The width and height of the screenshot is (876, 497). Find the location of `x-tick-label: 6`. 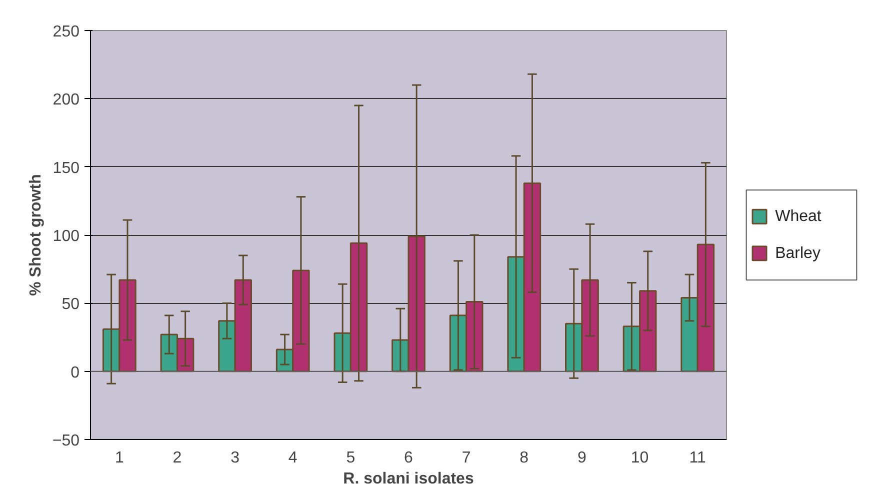

x-tick-label: 6 is located at coordinates (409, 458).